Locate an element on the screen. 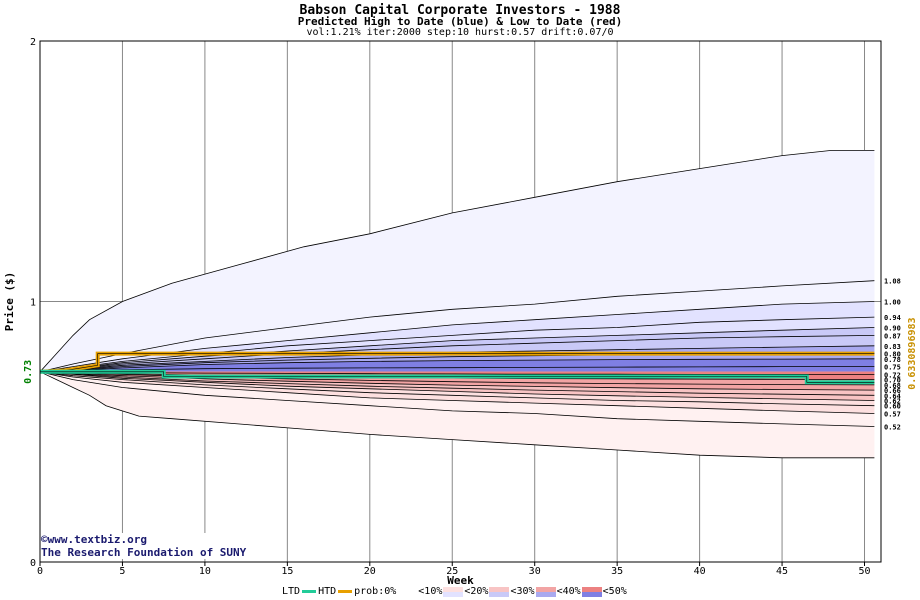  x-tick-label: 15 is located at coordinates (287, 571).